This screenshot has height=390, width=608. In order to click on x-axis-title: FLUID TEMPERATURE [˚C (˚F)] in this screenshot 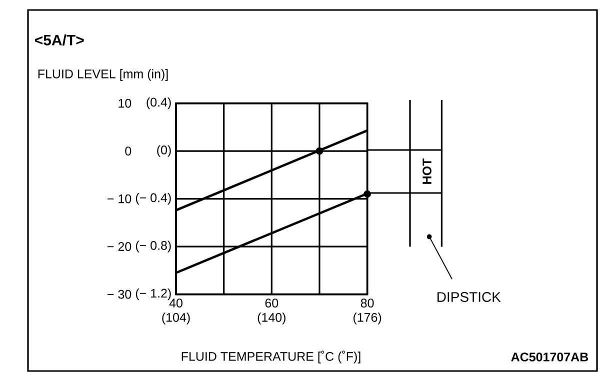, I will do `click(271, 357)`.